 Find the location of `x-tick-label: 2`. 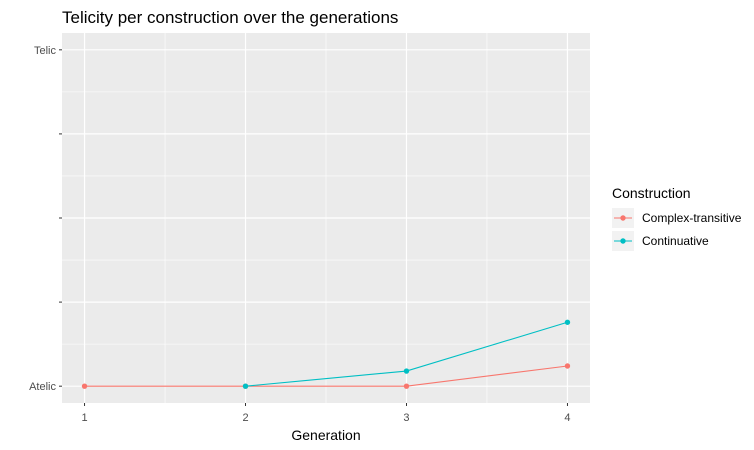

x-tick-label: 2 is located at coordinates (245, 418).